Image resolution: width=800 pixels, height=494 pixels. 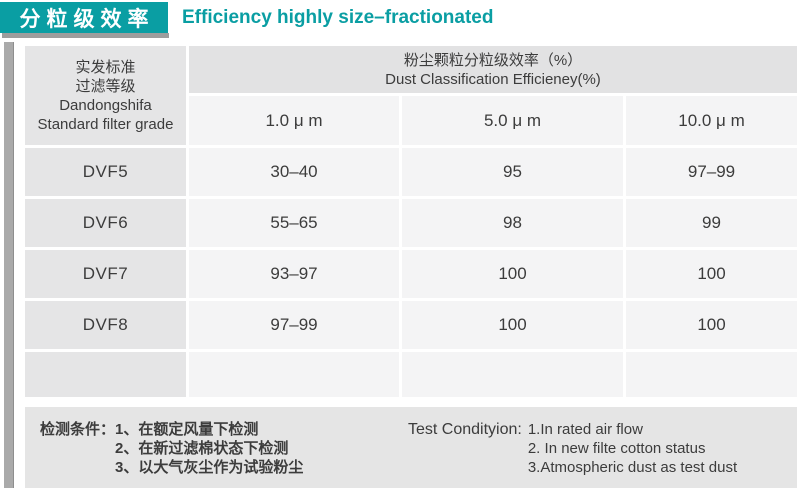 What do you see at coordinates (105, 325) in the screenshot?
I see `row-grade-cell: DVF8` at bounding box center [105, 325].